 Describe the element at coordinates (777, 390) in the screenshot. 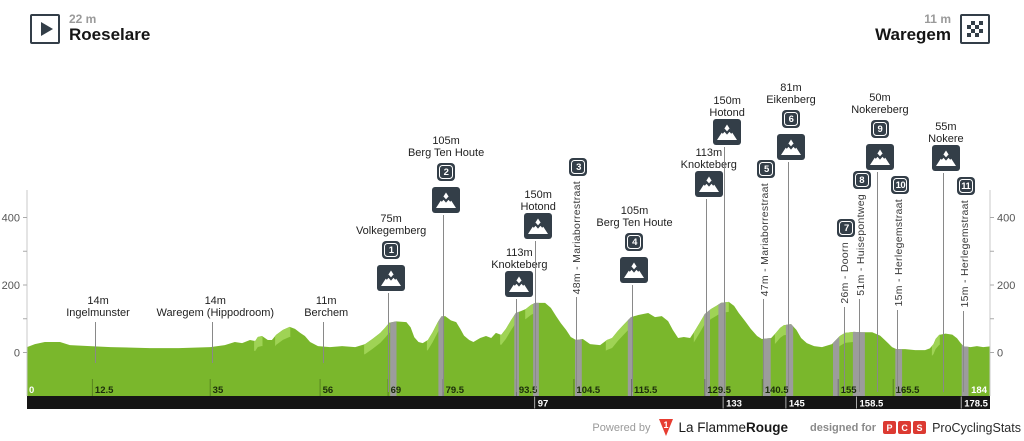

I see `km-label: 140.5` at that location.